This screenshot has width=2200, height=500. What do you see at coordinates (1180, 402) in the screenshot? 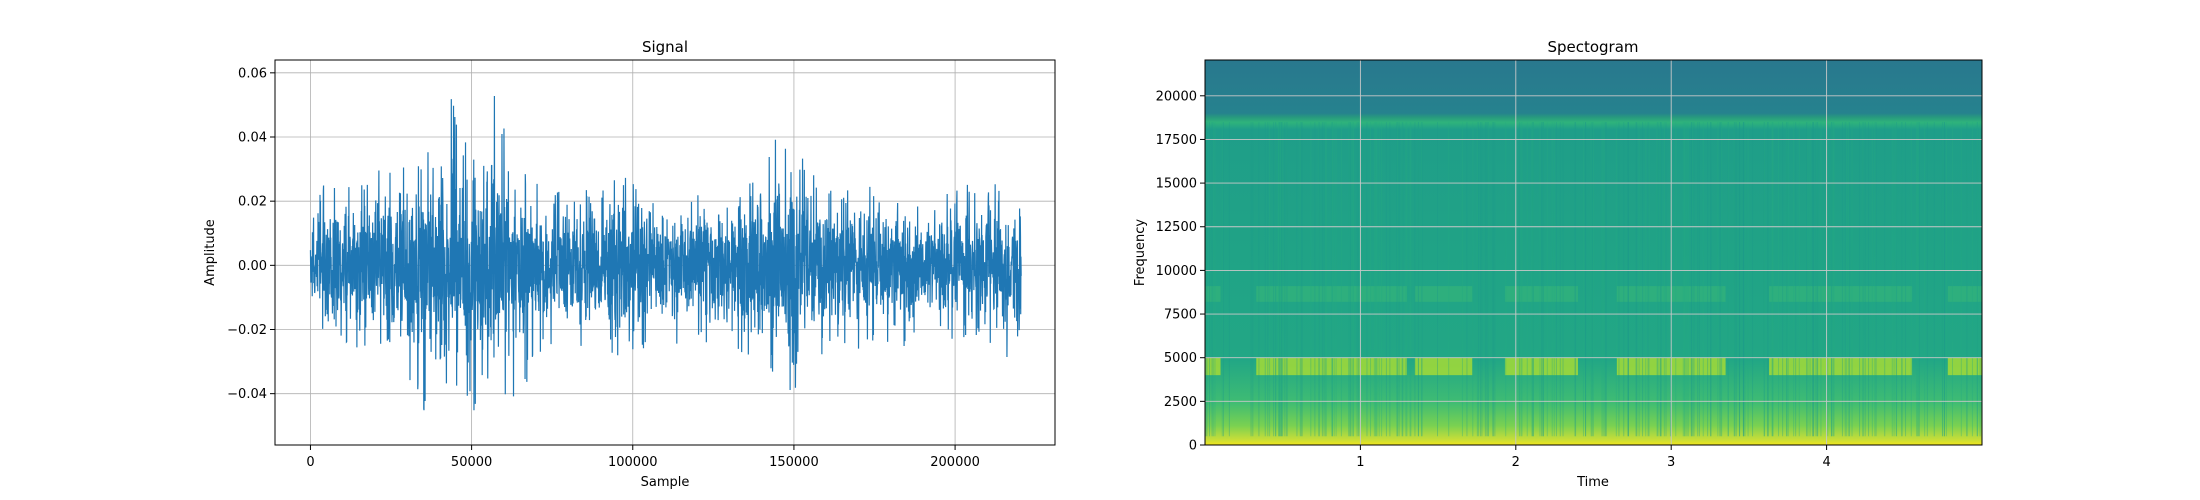
I see `spectrogram-y-tick-label: 2500` at bounding box center [1180, 402].